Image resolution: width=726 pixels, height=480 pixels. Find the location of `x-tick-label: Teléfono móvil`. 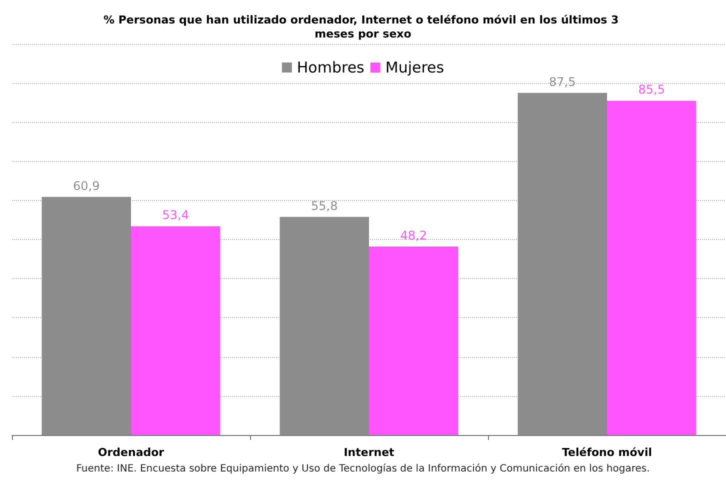

x-tick-label: Teléfono móvil is located at coordinates (607, 452).